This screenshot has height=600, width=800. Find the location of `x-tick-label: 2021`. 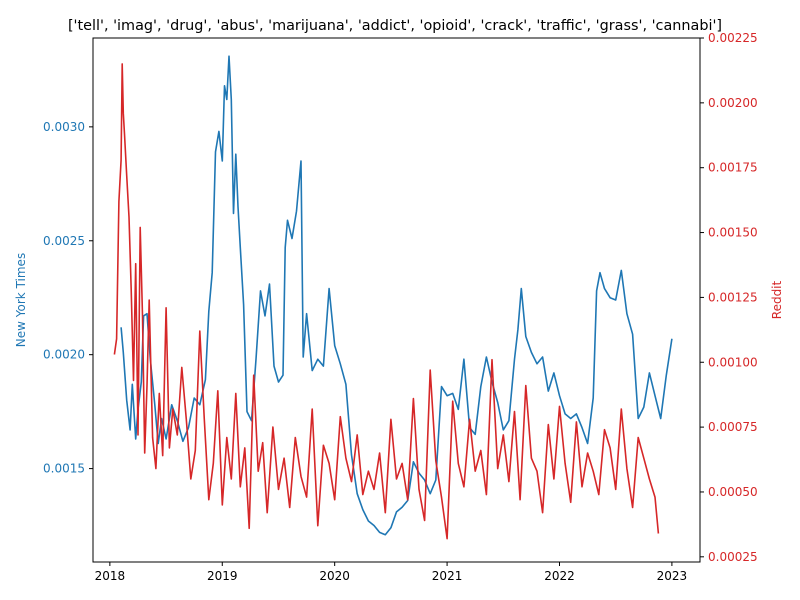

x-tick-label: 2021 is located at coordinates (447, 576).